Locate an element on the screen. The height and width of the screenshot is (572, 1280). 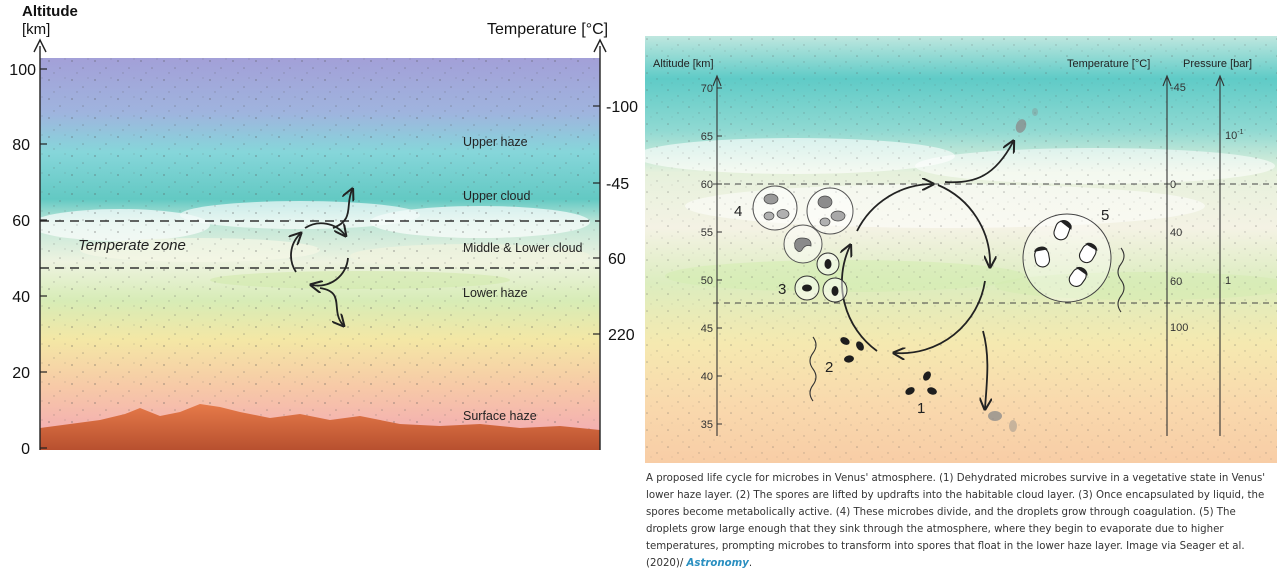
layer-upper-haze: Upper haze is located at coordinates (495, 142).